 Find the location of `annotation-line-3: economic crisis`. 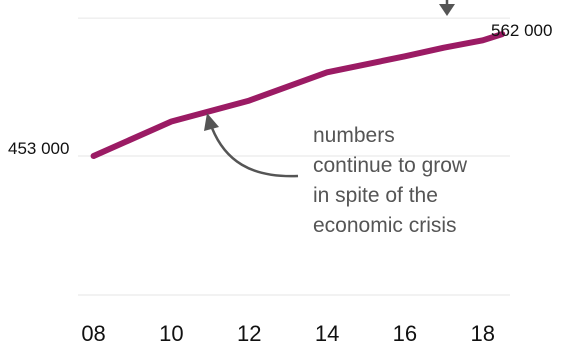

annotation-line-3: economic crisis is located at coordinates (385, 225).